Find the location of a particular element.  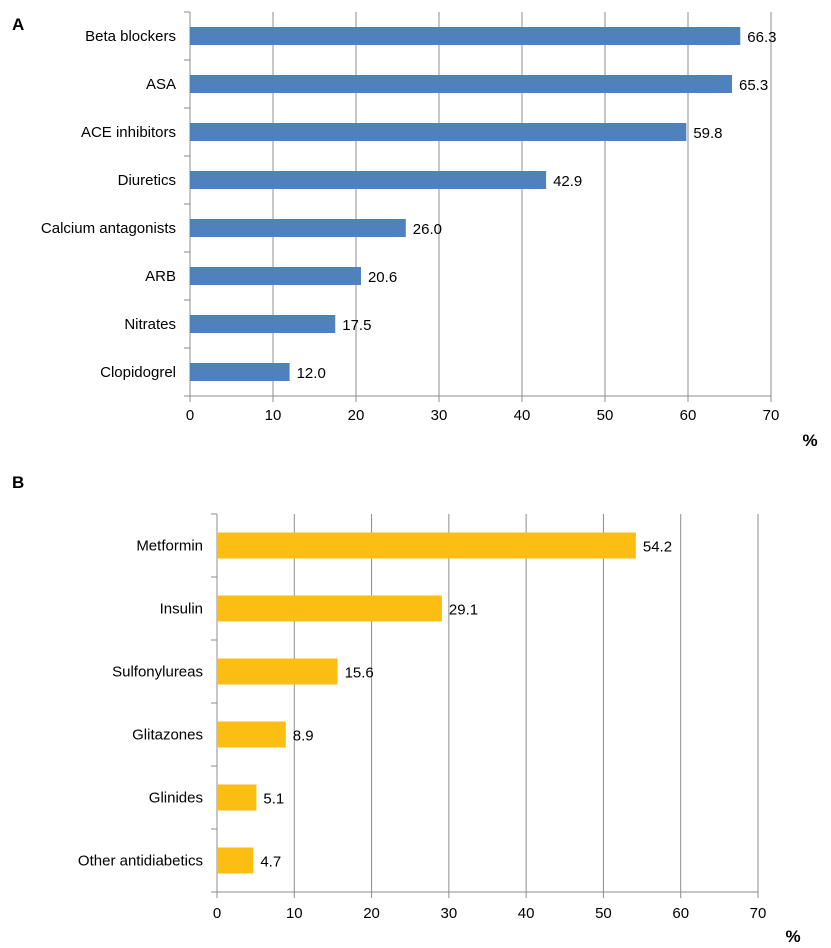

category-label-a-2: ACE inhibitors is located at coordinates (128, 132).